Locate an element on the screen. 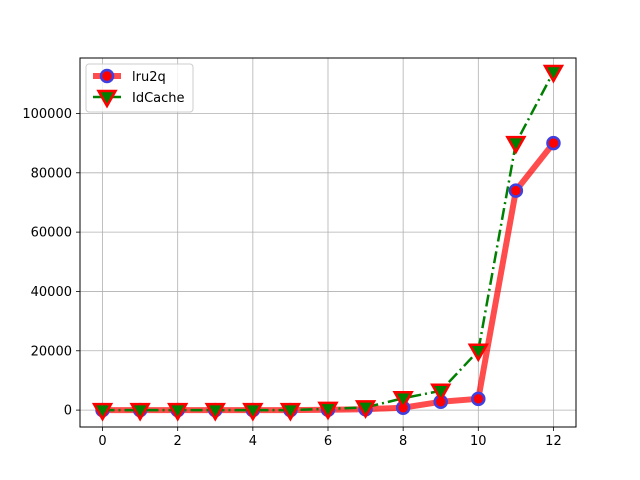 Image resolution: width=640 pixels, height=480 pixels. y-tick-label: 80000 is located at coordinates (51, 173).